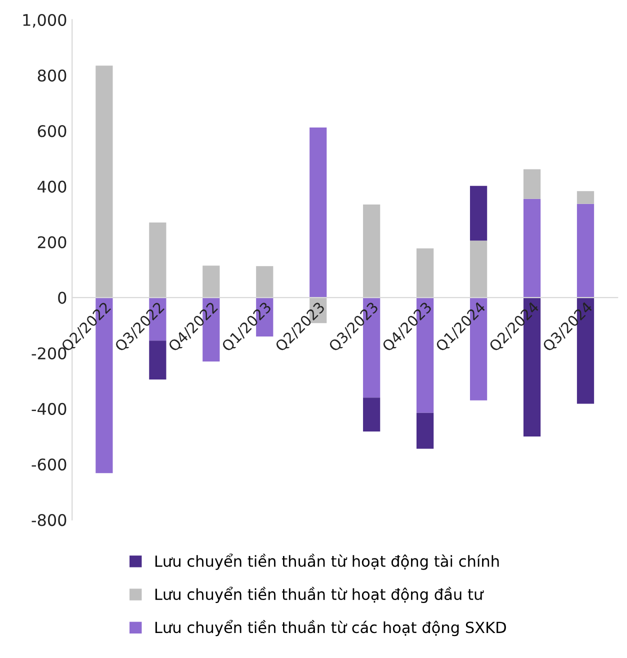 The height and width of the screenshot is (658, 627). What do you see at coordinates (327, 562) in the screenshot?
I see `legend-label: Lưu chuyển tiền thuần từ hoạt động tài chính` at bounding box center [327, 562].